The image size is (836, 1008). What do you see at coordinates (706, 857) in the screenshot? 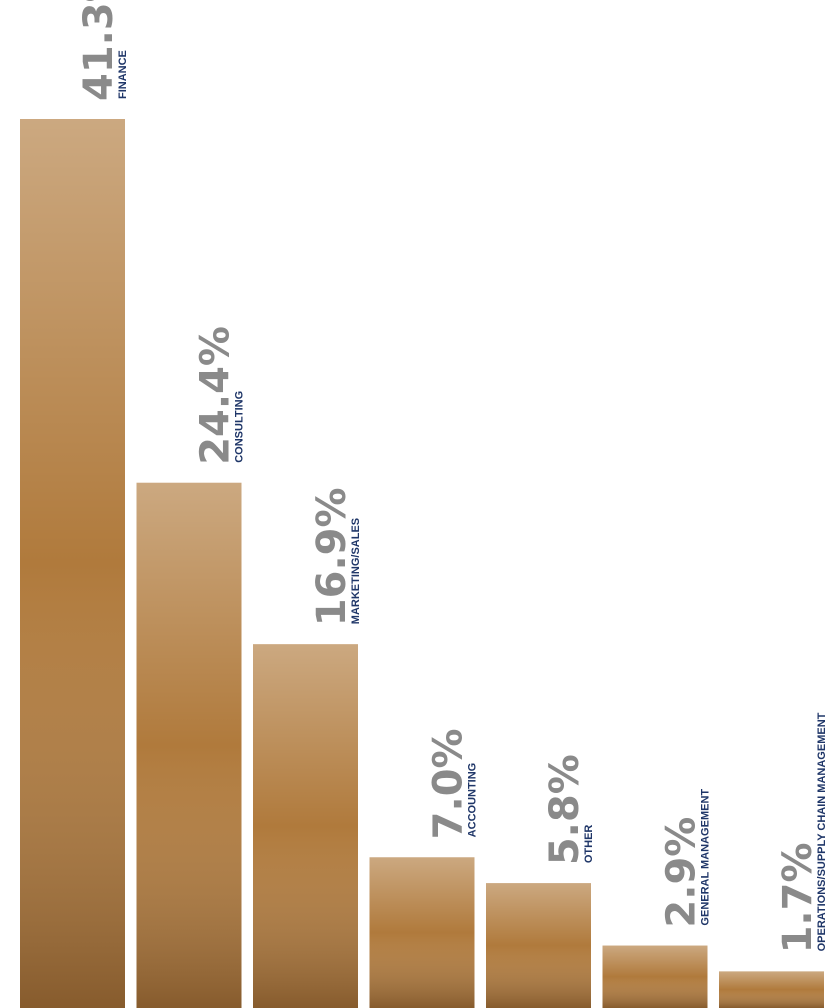
I see `category-label: GENERAL MANAGEMENT` at bounding box center [706, 857].